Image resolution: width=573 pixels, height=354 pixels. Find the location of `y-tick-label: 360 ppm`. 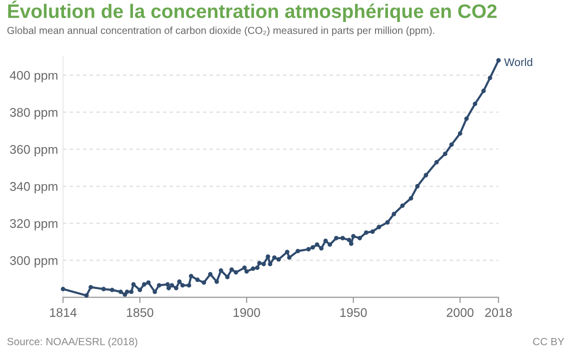

y-tick-label: 360 ppm is located at coordinates (34, 150).